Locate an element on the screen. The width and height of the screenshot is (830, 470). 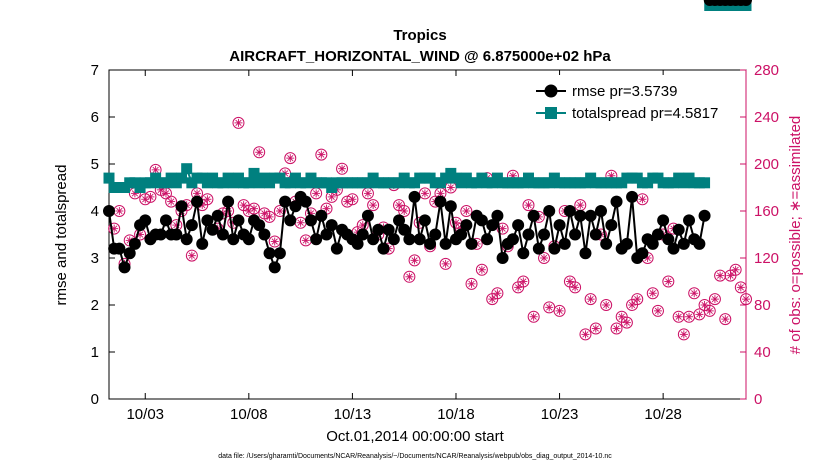
legend-marker-rmse is located at coordinates (551, 91).